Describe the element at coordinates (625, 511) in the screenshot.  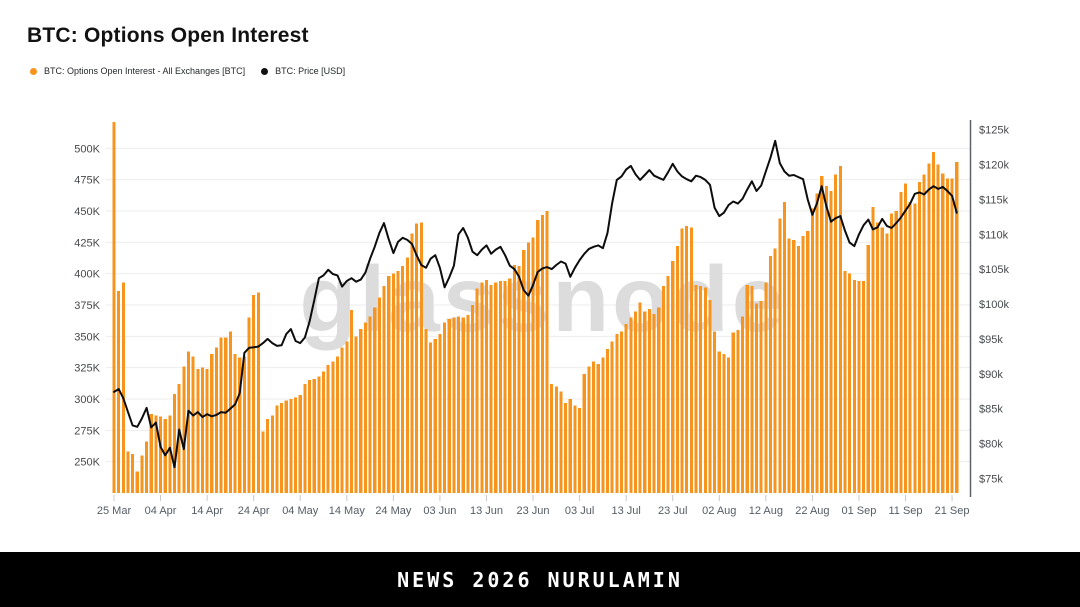
I see `svg-text: 13 Jul` at that location.